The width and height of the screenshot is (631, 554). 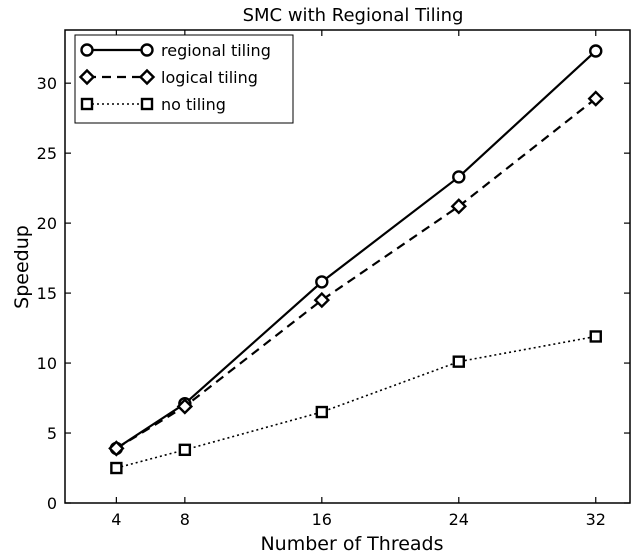 I want to click on legend: regional tiling logical tiling no tiling, so click(x=184, y=79).